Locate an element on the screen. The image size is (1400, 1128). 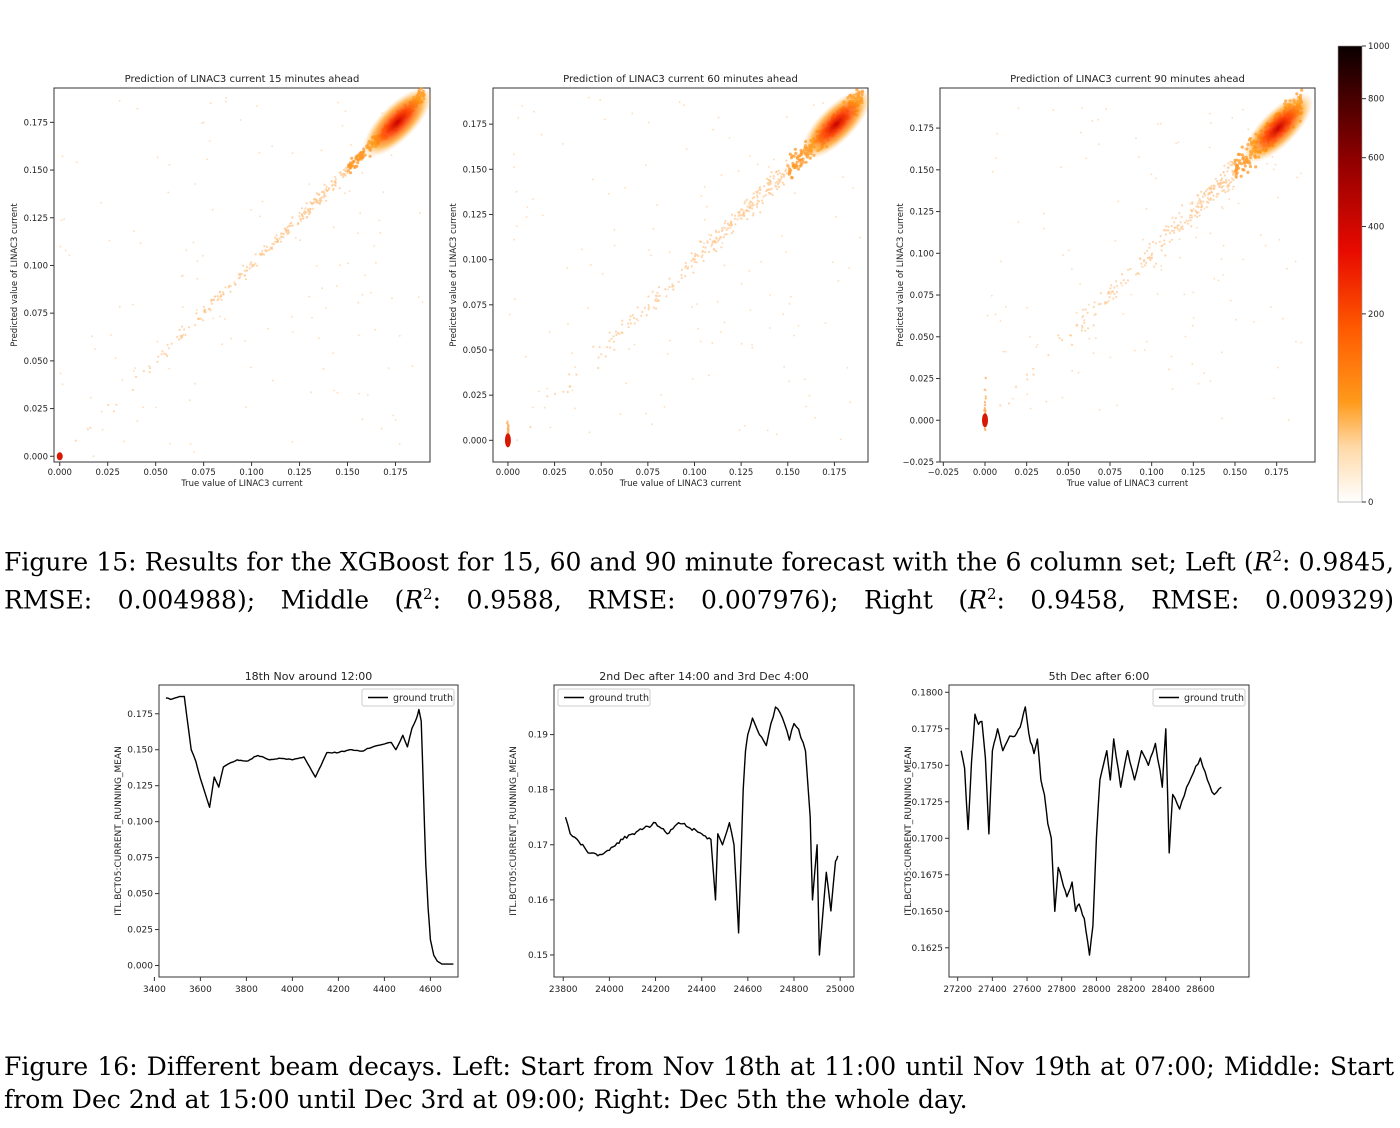
y-tick-label: 0.1725 is located at coordinates (928, 803).